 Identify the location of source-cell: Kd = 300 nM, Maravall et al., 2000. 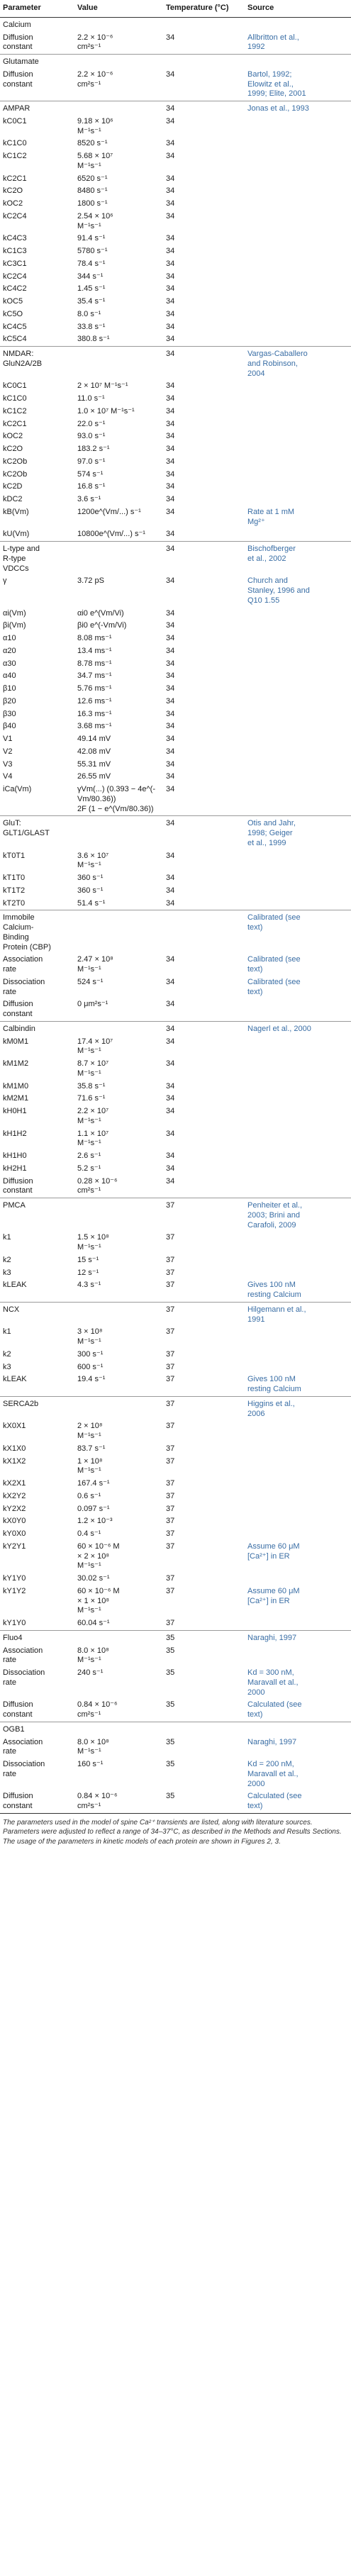
(273, 1683).